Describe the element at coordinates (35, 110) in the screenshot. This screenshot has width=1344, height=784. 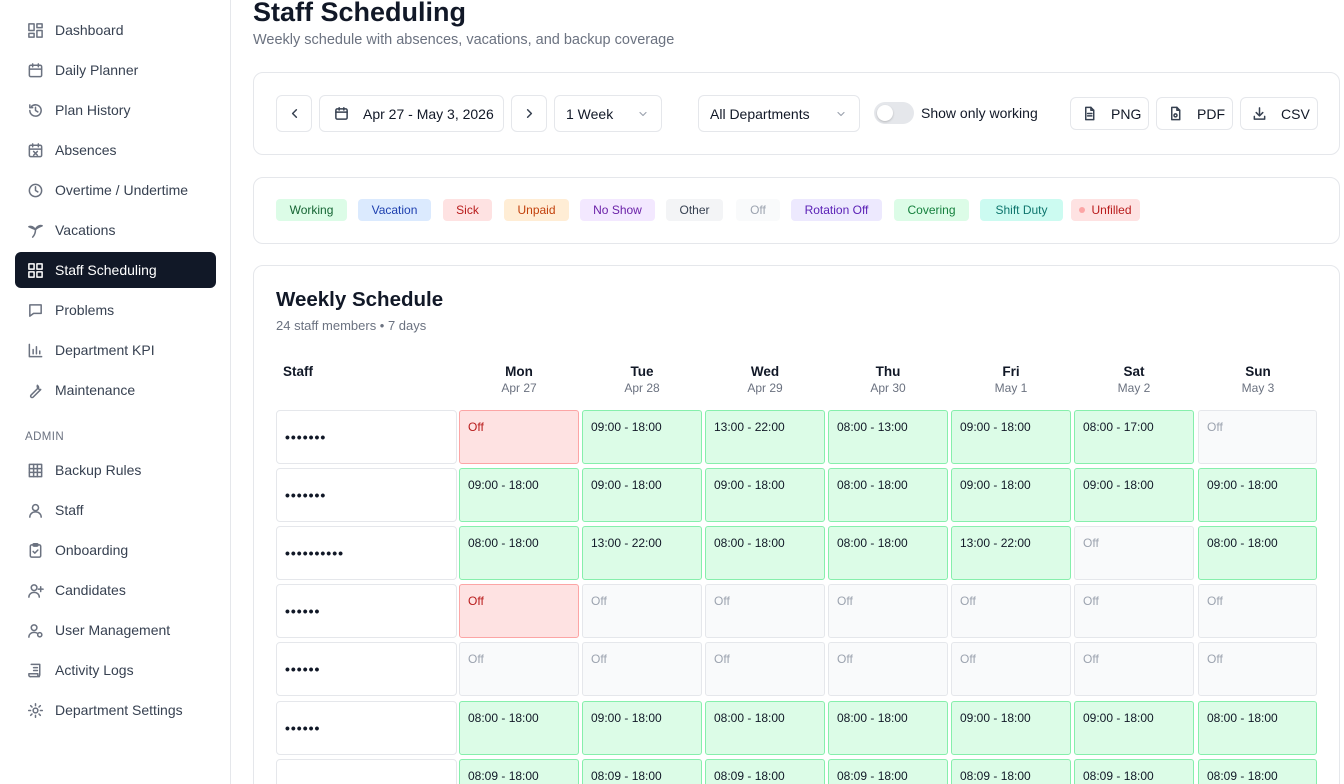
I see `history-icon` at that location.